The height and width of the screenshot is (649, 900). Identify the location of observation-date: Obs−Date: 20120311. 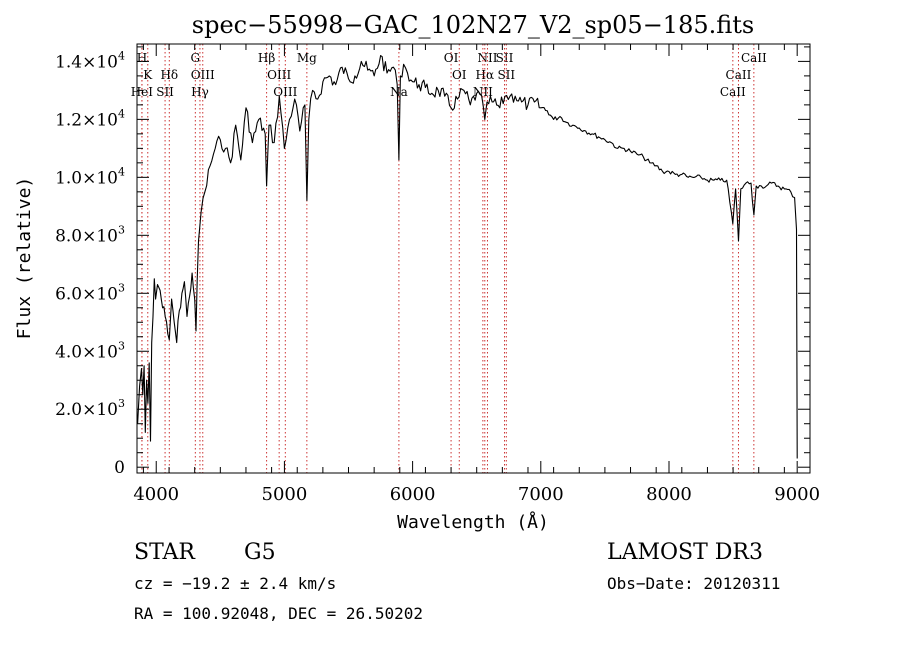
(694, 583).